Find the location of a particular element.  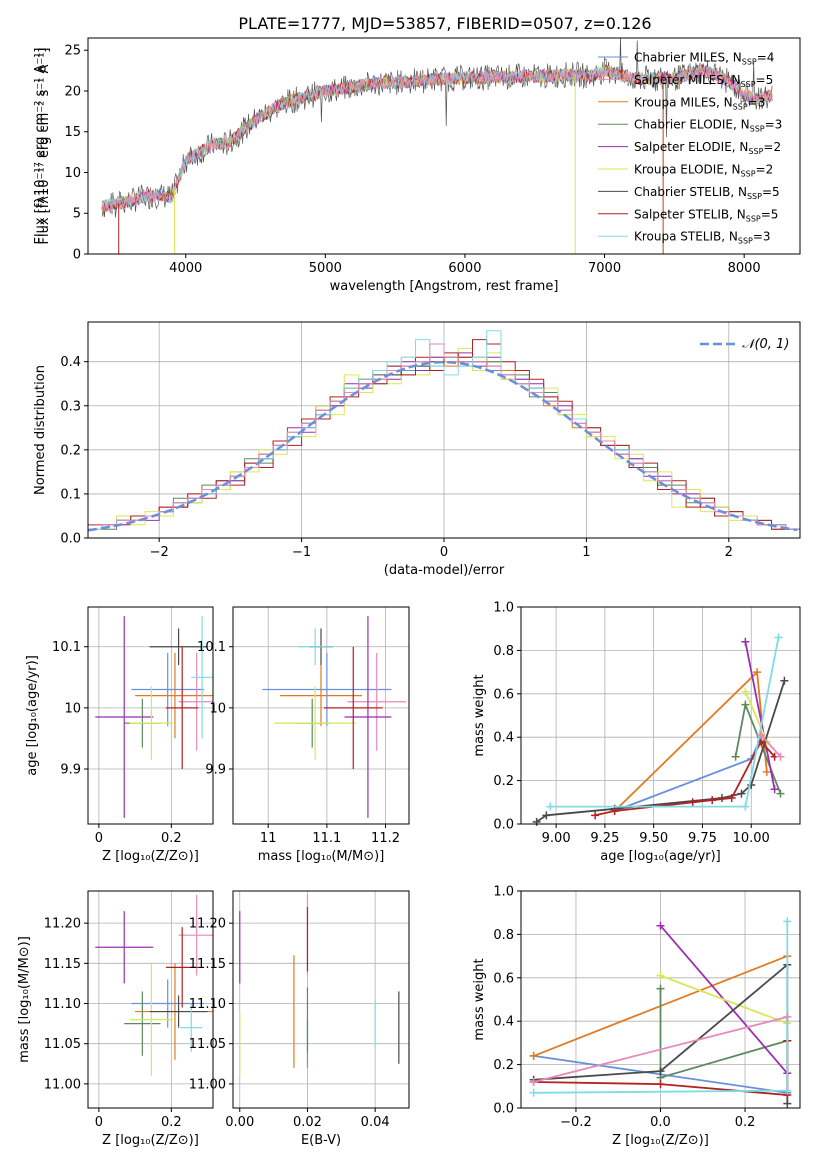

y-tick-label: 1.0 is located at coordinates (503, 892).